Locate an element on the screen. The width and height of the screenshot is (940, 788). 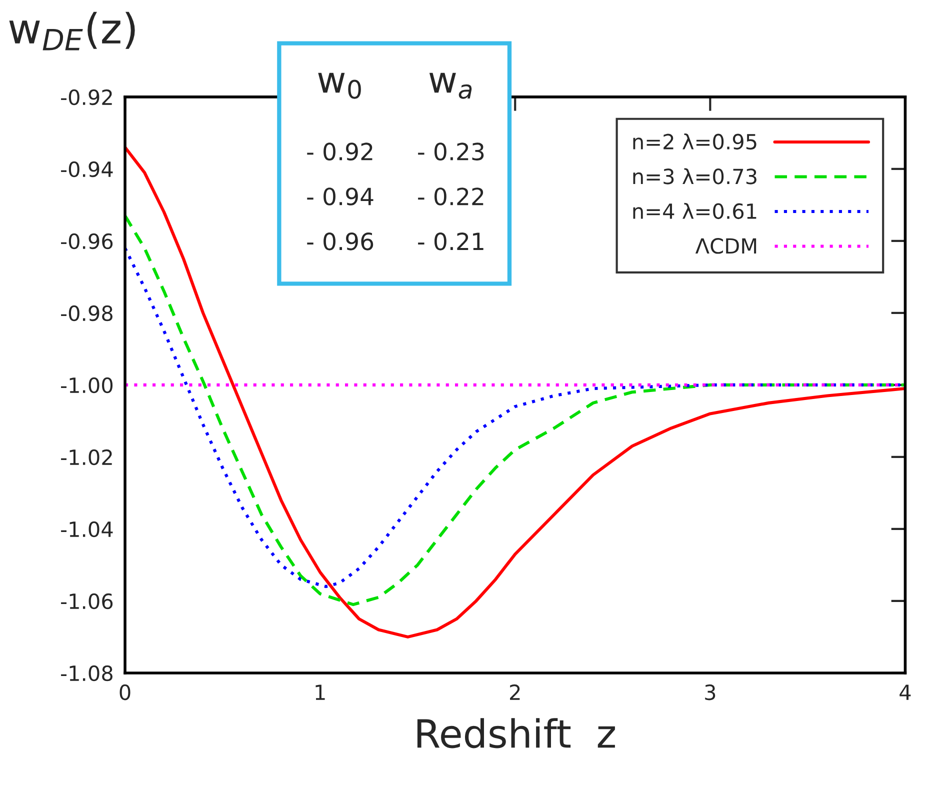
annotation: - 0.94 is located at coordinates (340, 197).